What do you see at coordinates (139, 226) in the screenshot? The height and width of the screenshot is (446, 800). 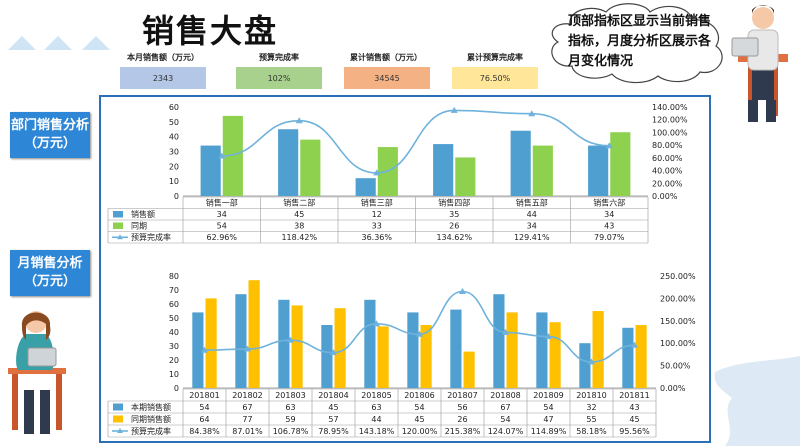 I see `legend-label: 同期` at bounding box center [139, 226].